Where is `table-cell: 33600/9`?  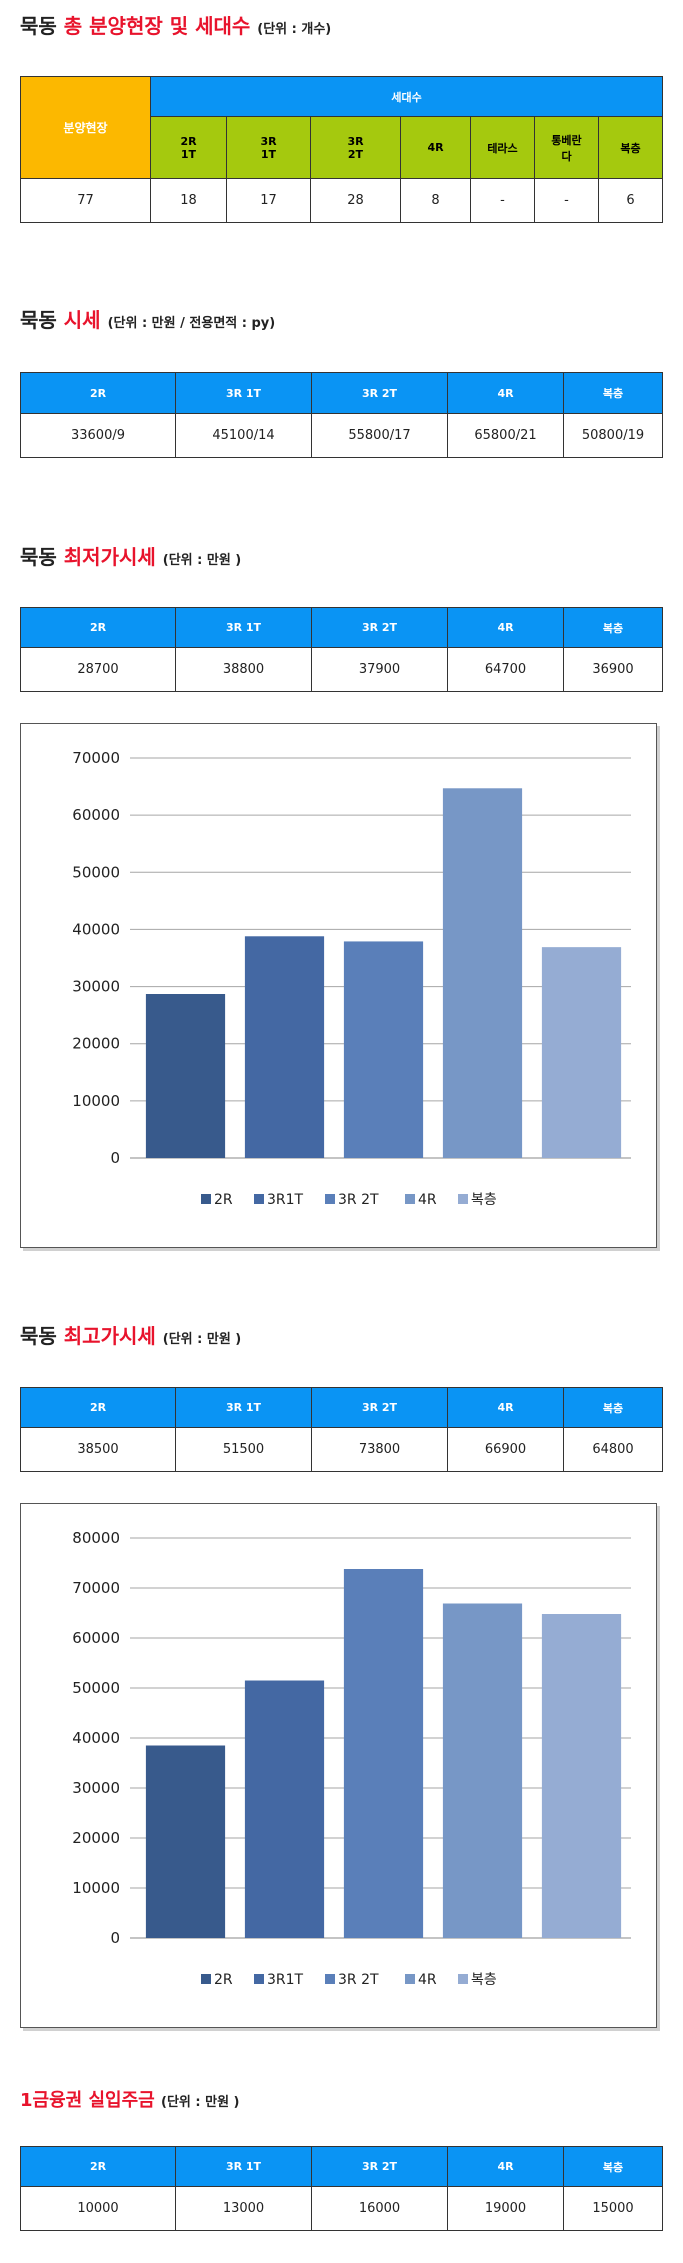
table-cell: 33600/9 is located at coordinates (98, 435).